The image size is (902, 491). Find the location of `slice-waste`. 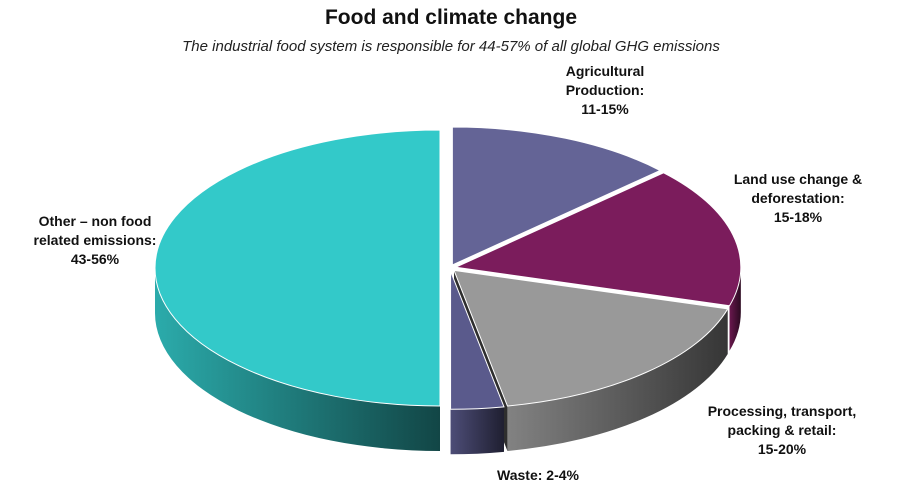

slice-waste is located at coordinates (477, 340).